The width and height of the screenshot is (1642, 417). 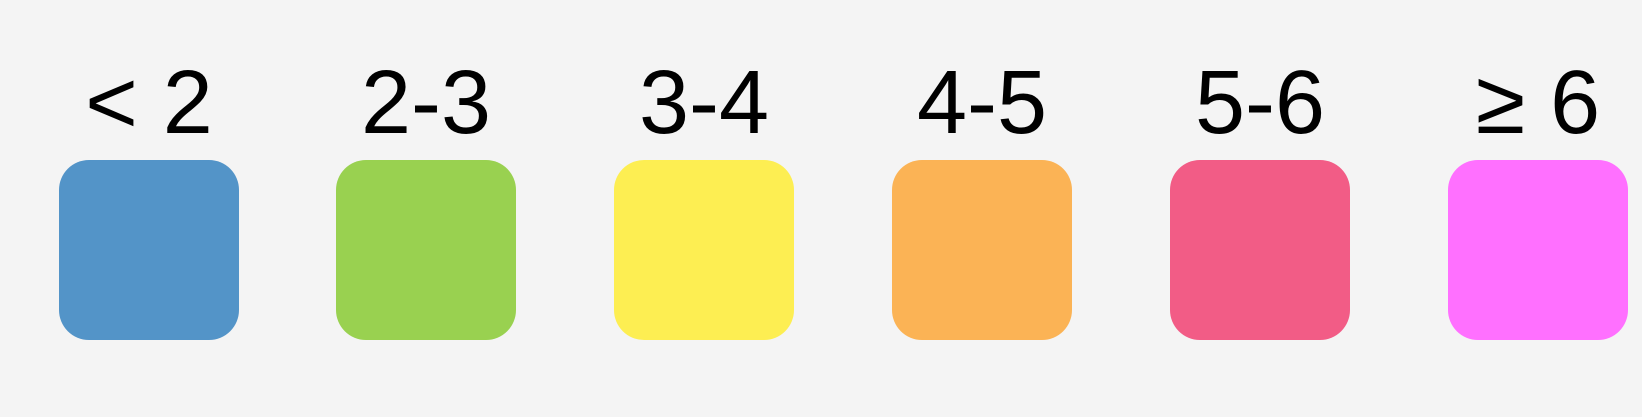 What do you see at coordinates (1260, 103) in the screenshot?
I see `legend-label: 5-6` at bounding box center [1260, 103].